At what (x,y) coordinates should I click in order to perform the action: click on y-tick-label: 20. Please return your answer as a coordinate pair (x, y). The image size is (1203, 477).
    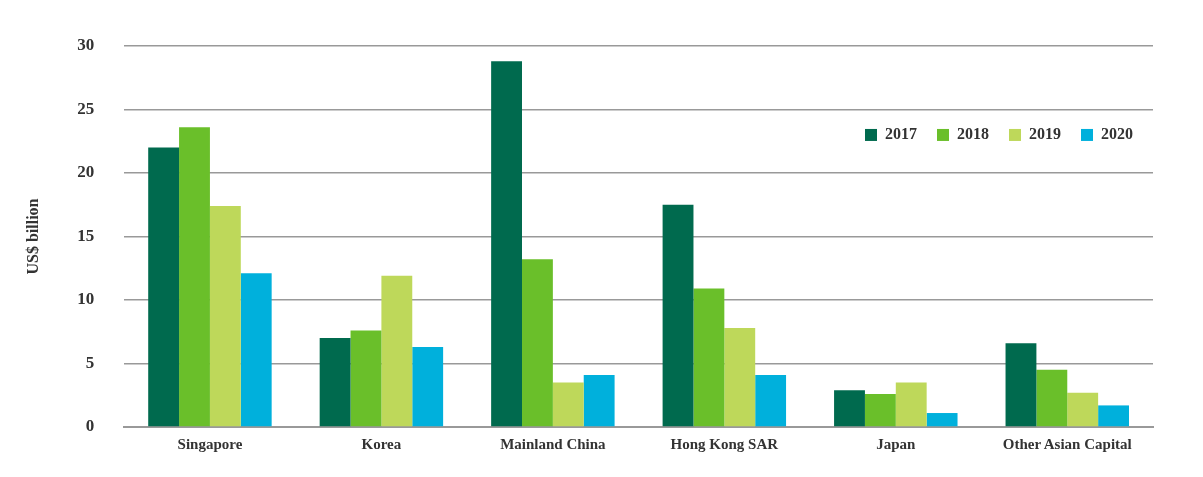
    Looking at the image, I should click on (86, 172).